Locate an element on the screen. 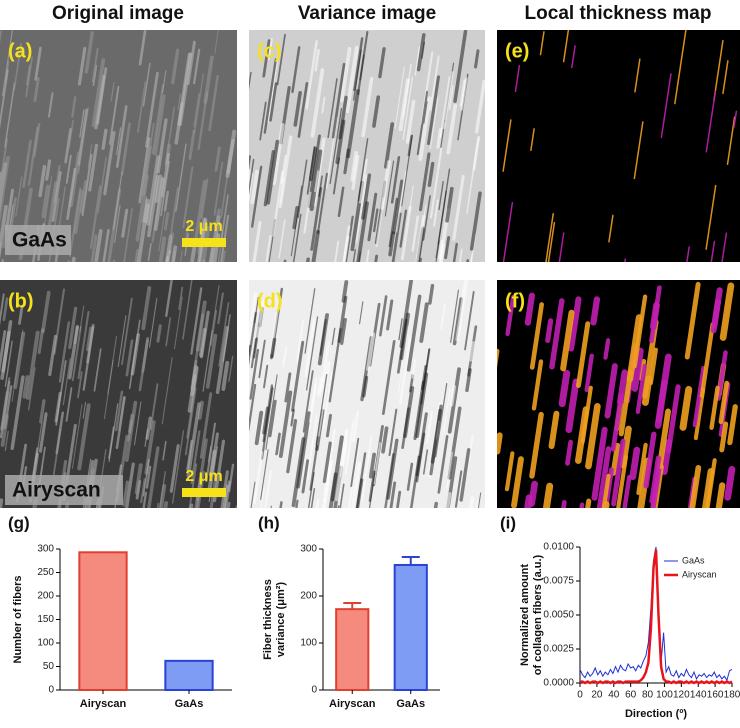 This screenshot has height=728, width=740. y-tick-label: 150 is located at coordinates (45, 619).